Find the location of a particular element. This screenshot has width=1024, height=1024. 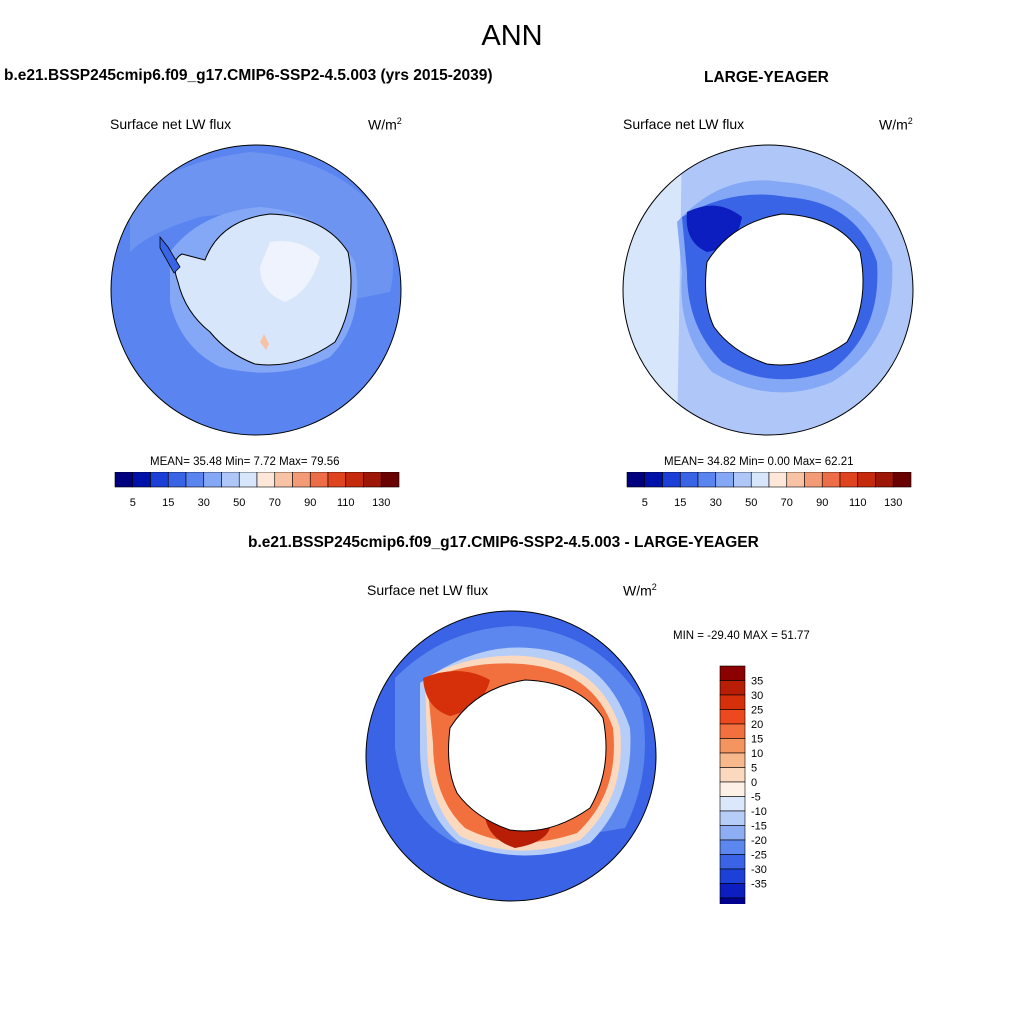

diff-colorbar-tick-label: -25 is located at coordinates (759, 856).